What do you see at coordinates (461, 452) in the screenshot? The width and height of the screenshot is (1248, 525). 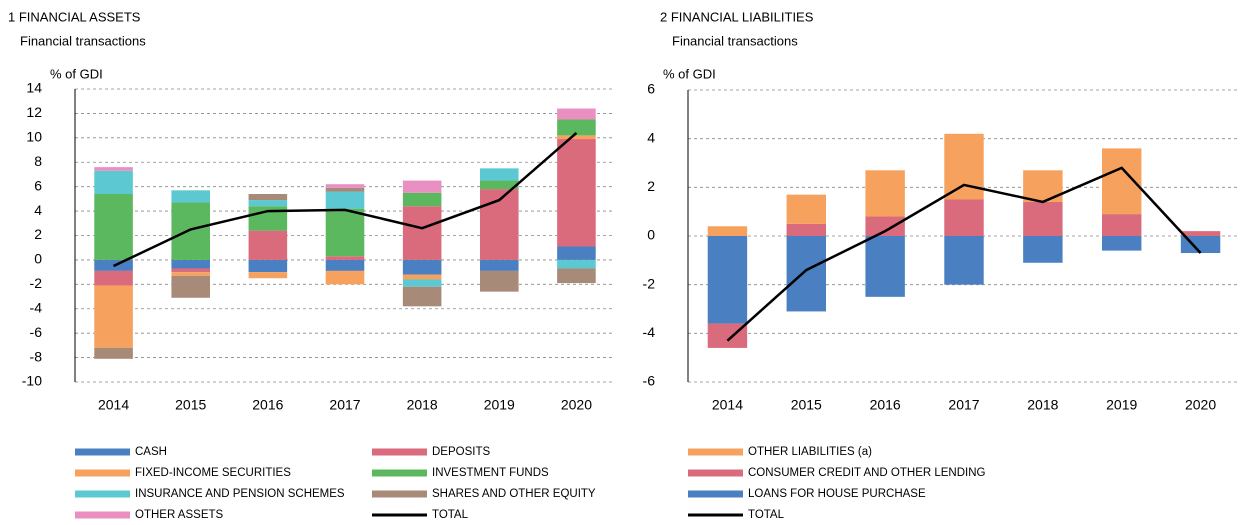 I see `legend-label: DEPOSITS` at bounding box center [461, 452].